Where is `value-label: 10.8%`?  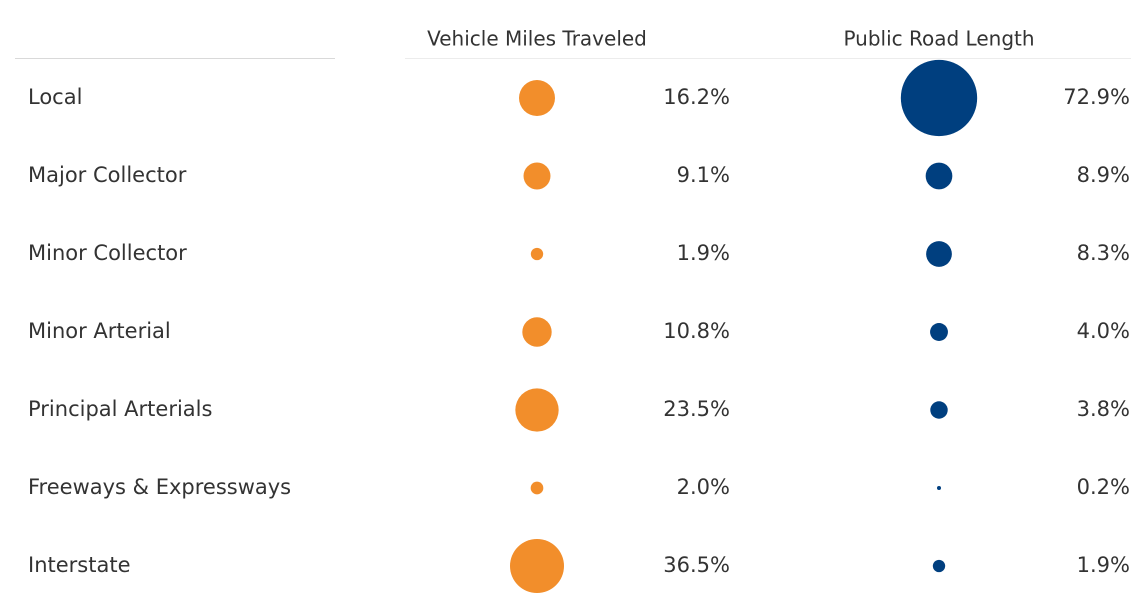 value-label: 10.8% is located at coordinates (696, 331).